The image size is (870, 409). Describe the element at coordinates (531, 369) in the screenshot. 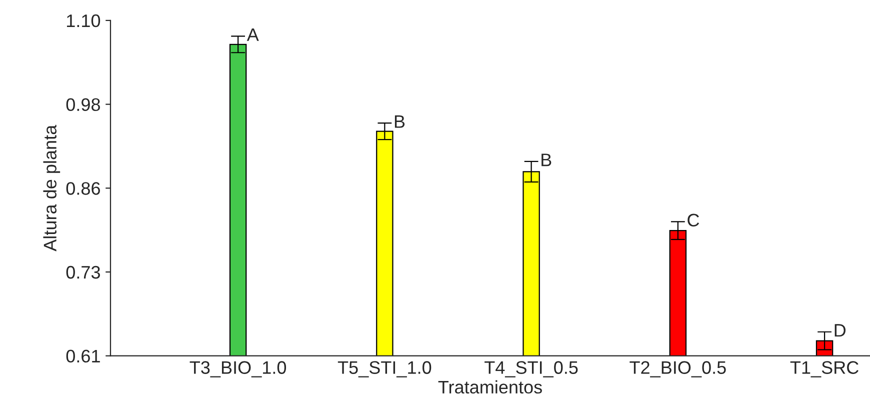

I see `x-tick-label: T4_STI_0.5` at that location.